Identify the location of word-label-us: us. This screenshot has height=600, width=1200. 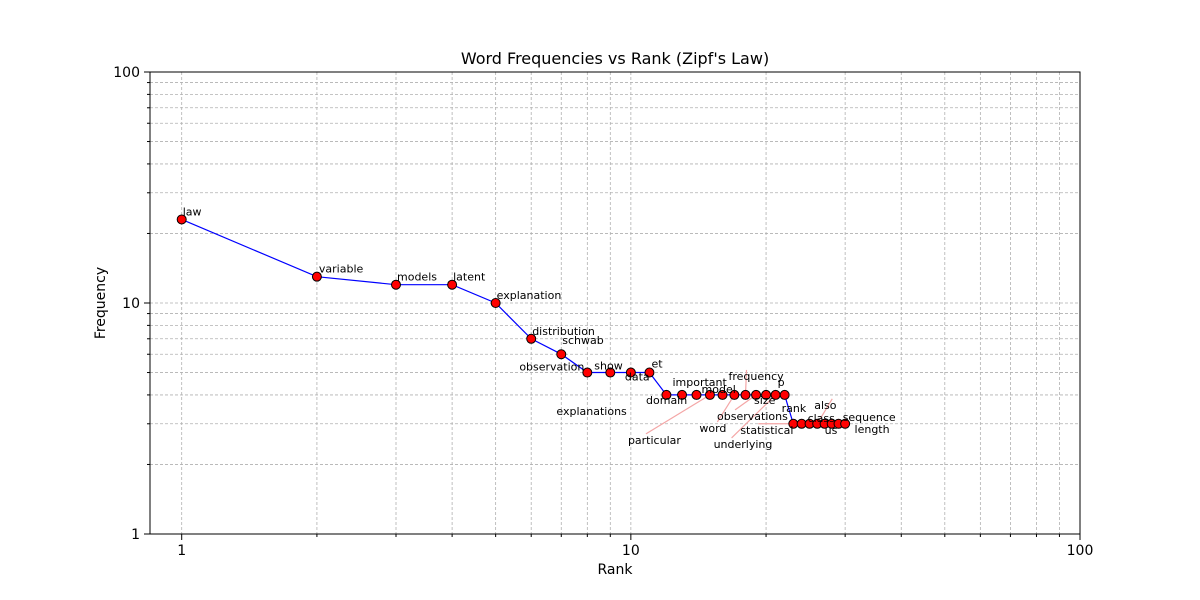
(831, 430).